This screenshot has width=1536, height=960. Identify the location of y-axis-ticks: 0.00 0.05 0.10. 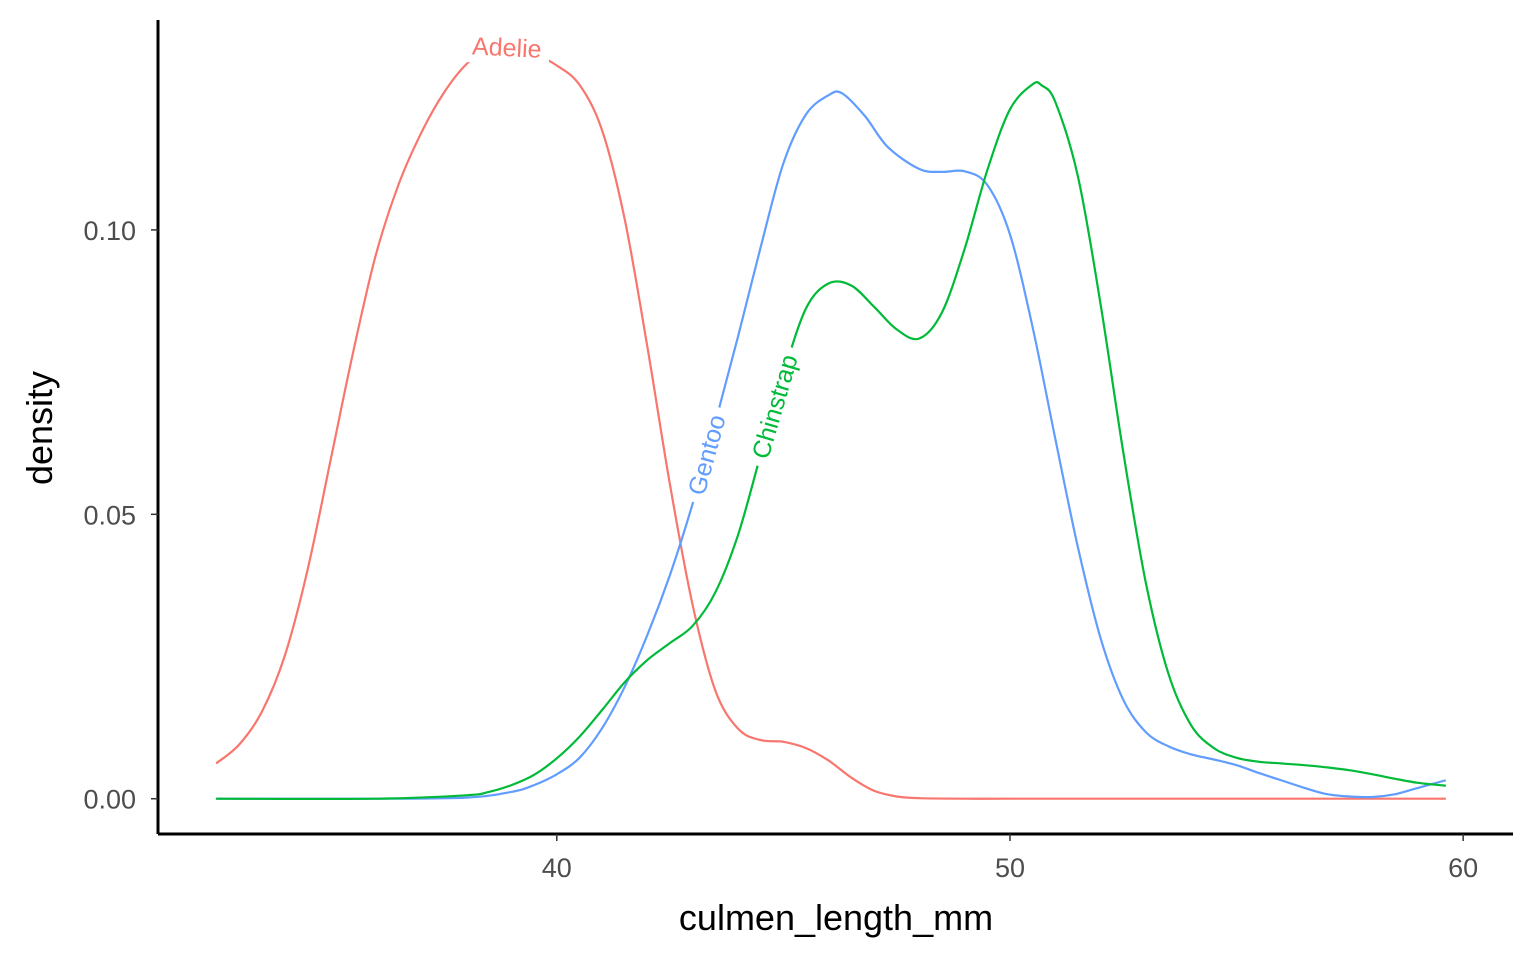
(120, 515).